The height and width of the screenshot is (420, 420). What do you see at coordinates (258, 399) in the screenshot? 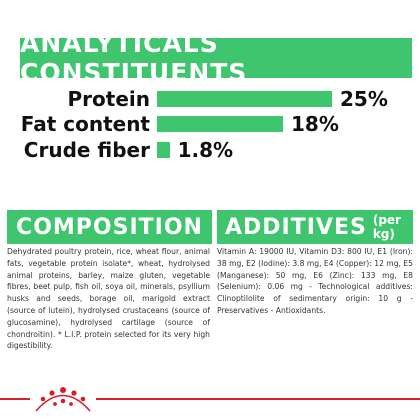
I see `footer-line-right` at bounding box center [258, 399].